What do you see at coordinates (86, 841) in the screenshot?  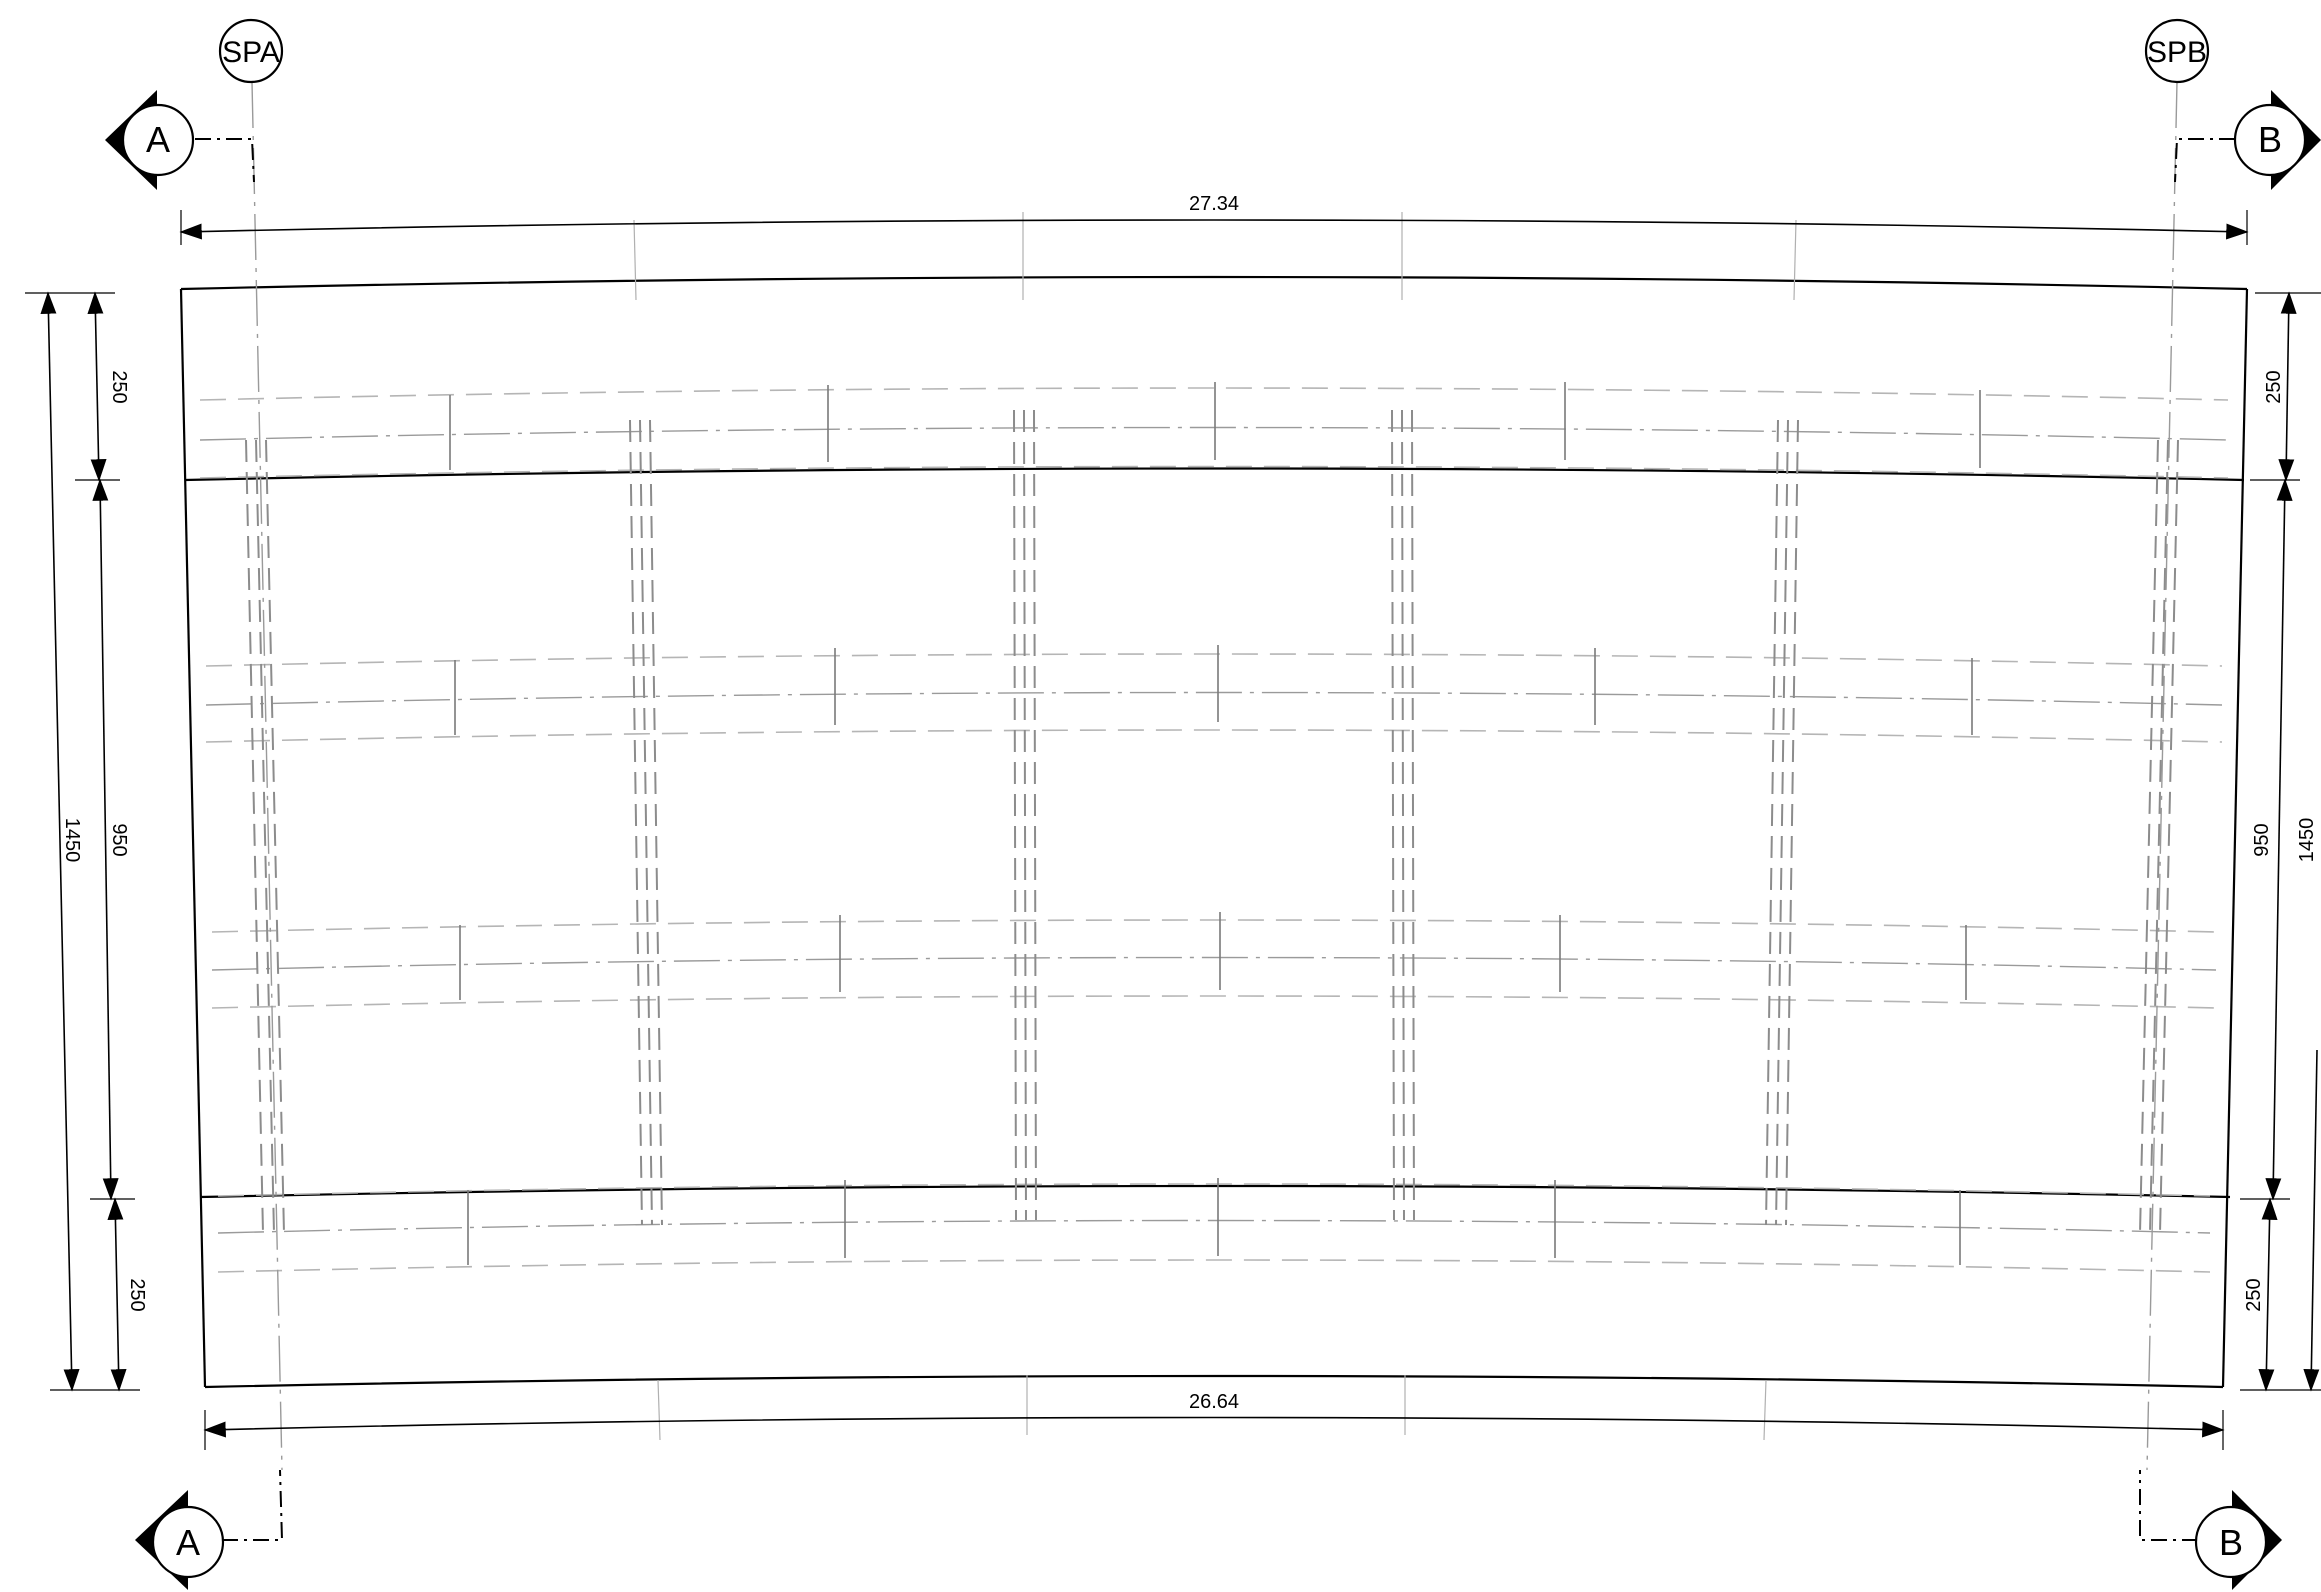 I see `left-width-dimensions: 1450 250 950 250` at bounding box center [86, 841].